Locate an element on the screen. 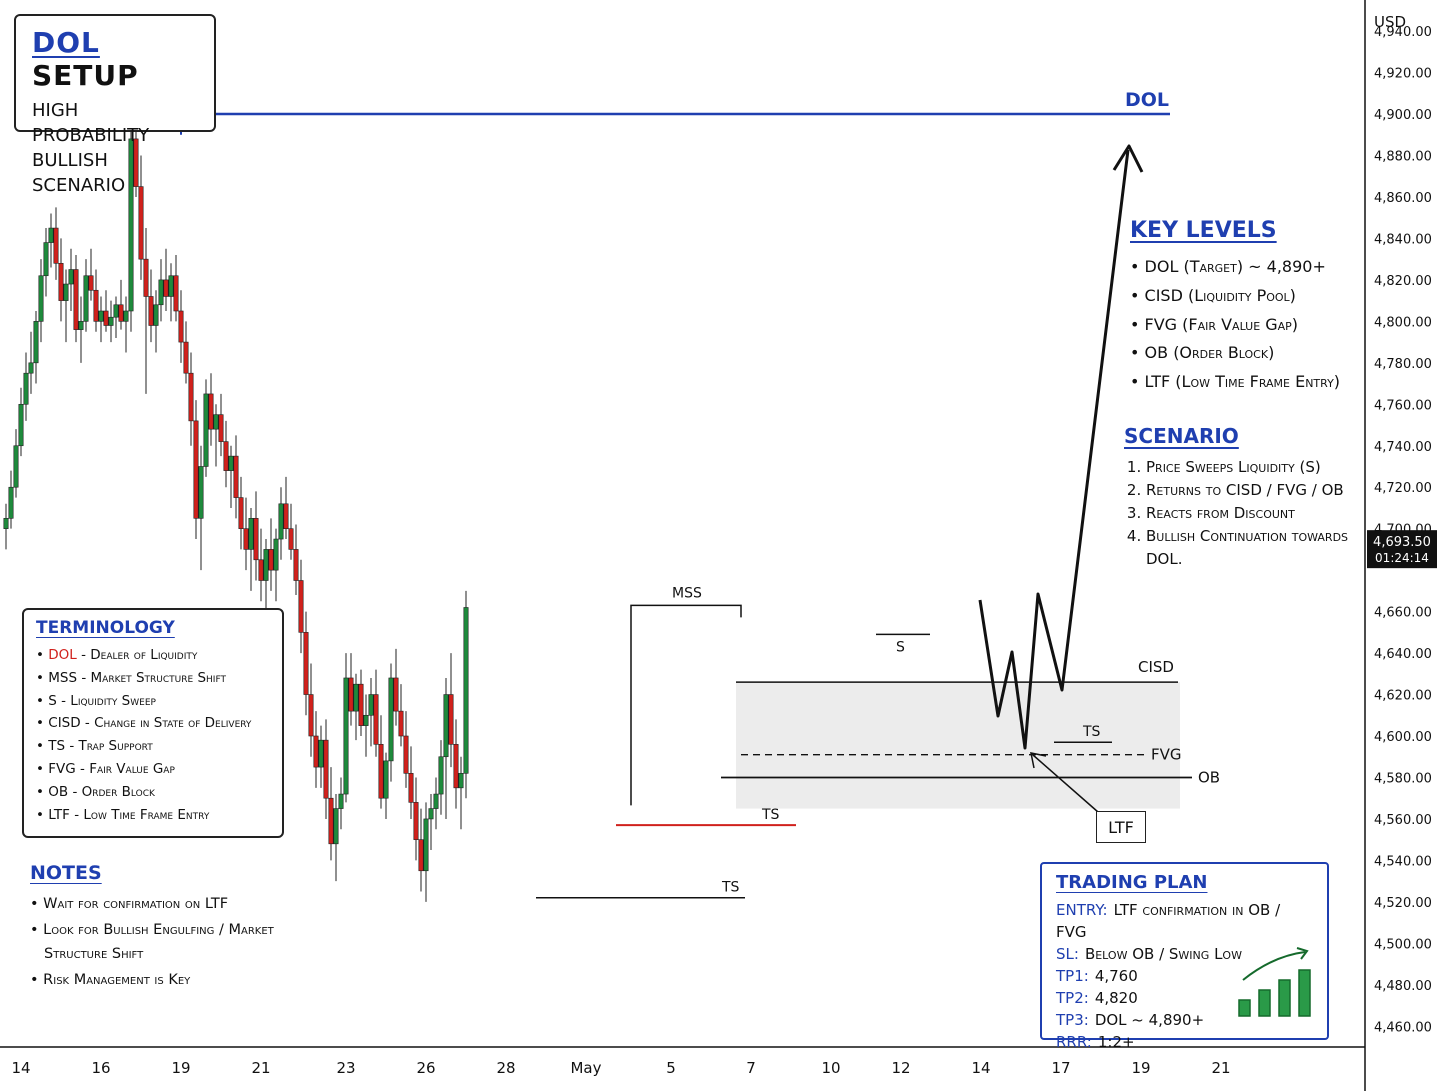  x-tick-label: 10 is located at coordinates (830, 1068).